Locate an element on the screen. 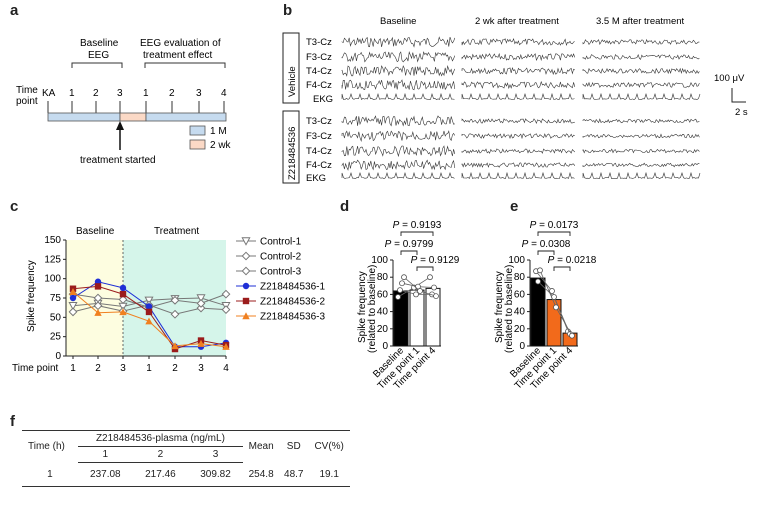 This screenshot has width=757, height=521. panel-label-d: d is located at coordinates (345, 206).